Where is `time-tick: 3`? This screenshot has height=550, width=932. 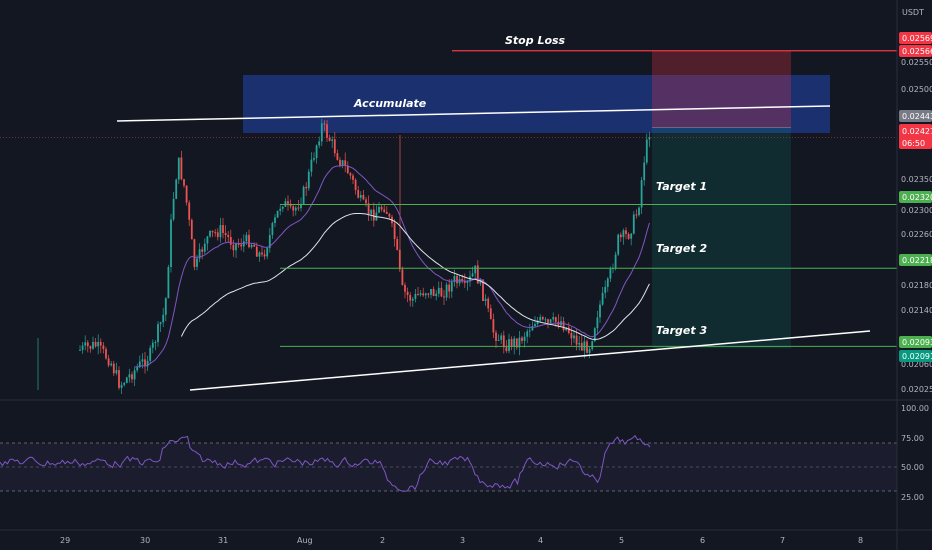
time-tick: 3 is located at coordinates (462, 540).